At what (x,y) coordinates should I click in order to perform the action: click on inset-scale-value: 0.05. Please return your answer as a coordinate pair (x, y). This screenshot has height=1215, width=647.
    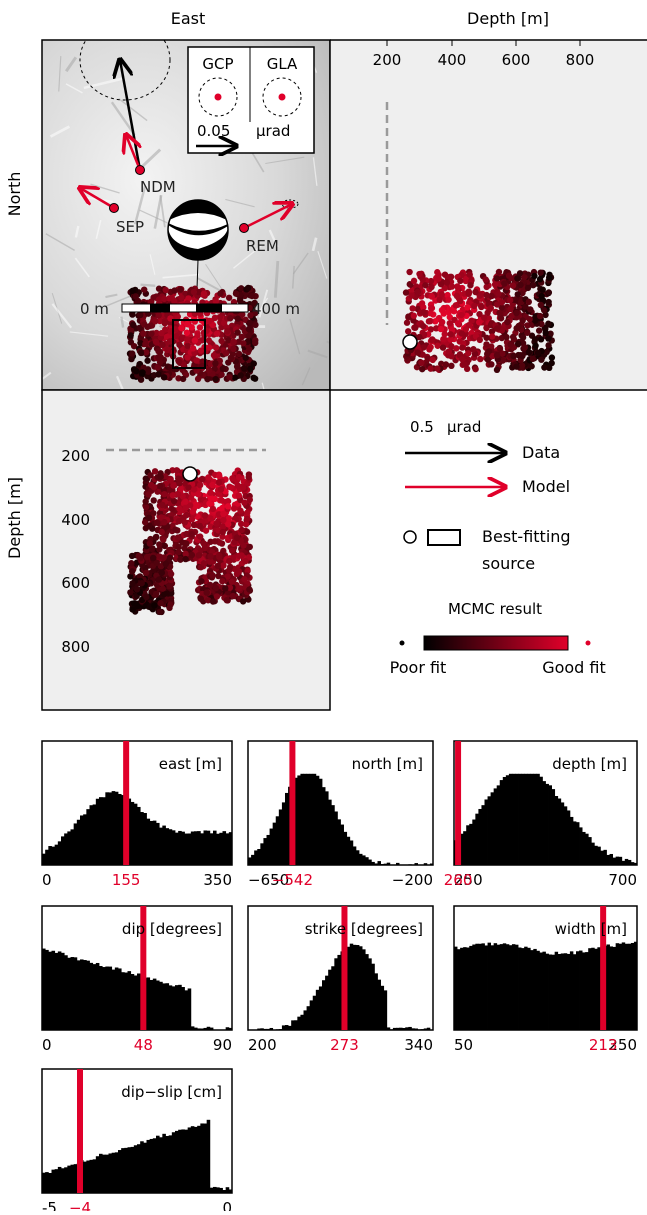
    Looking at the image, I should click on (213, 131).